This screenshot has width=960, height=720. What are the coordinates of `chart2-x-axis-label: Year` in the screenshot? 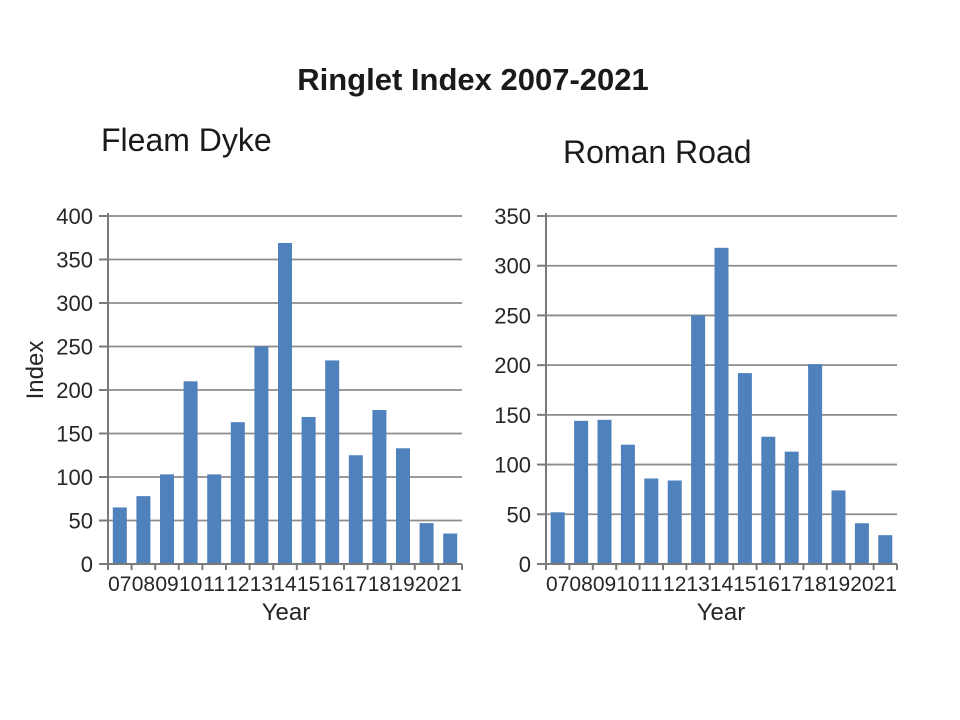 It's located at (721, 612).